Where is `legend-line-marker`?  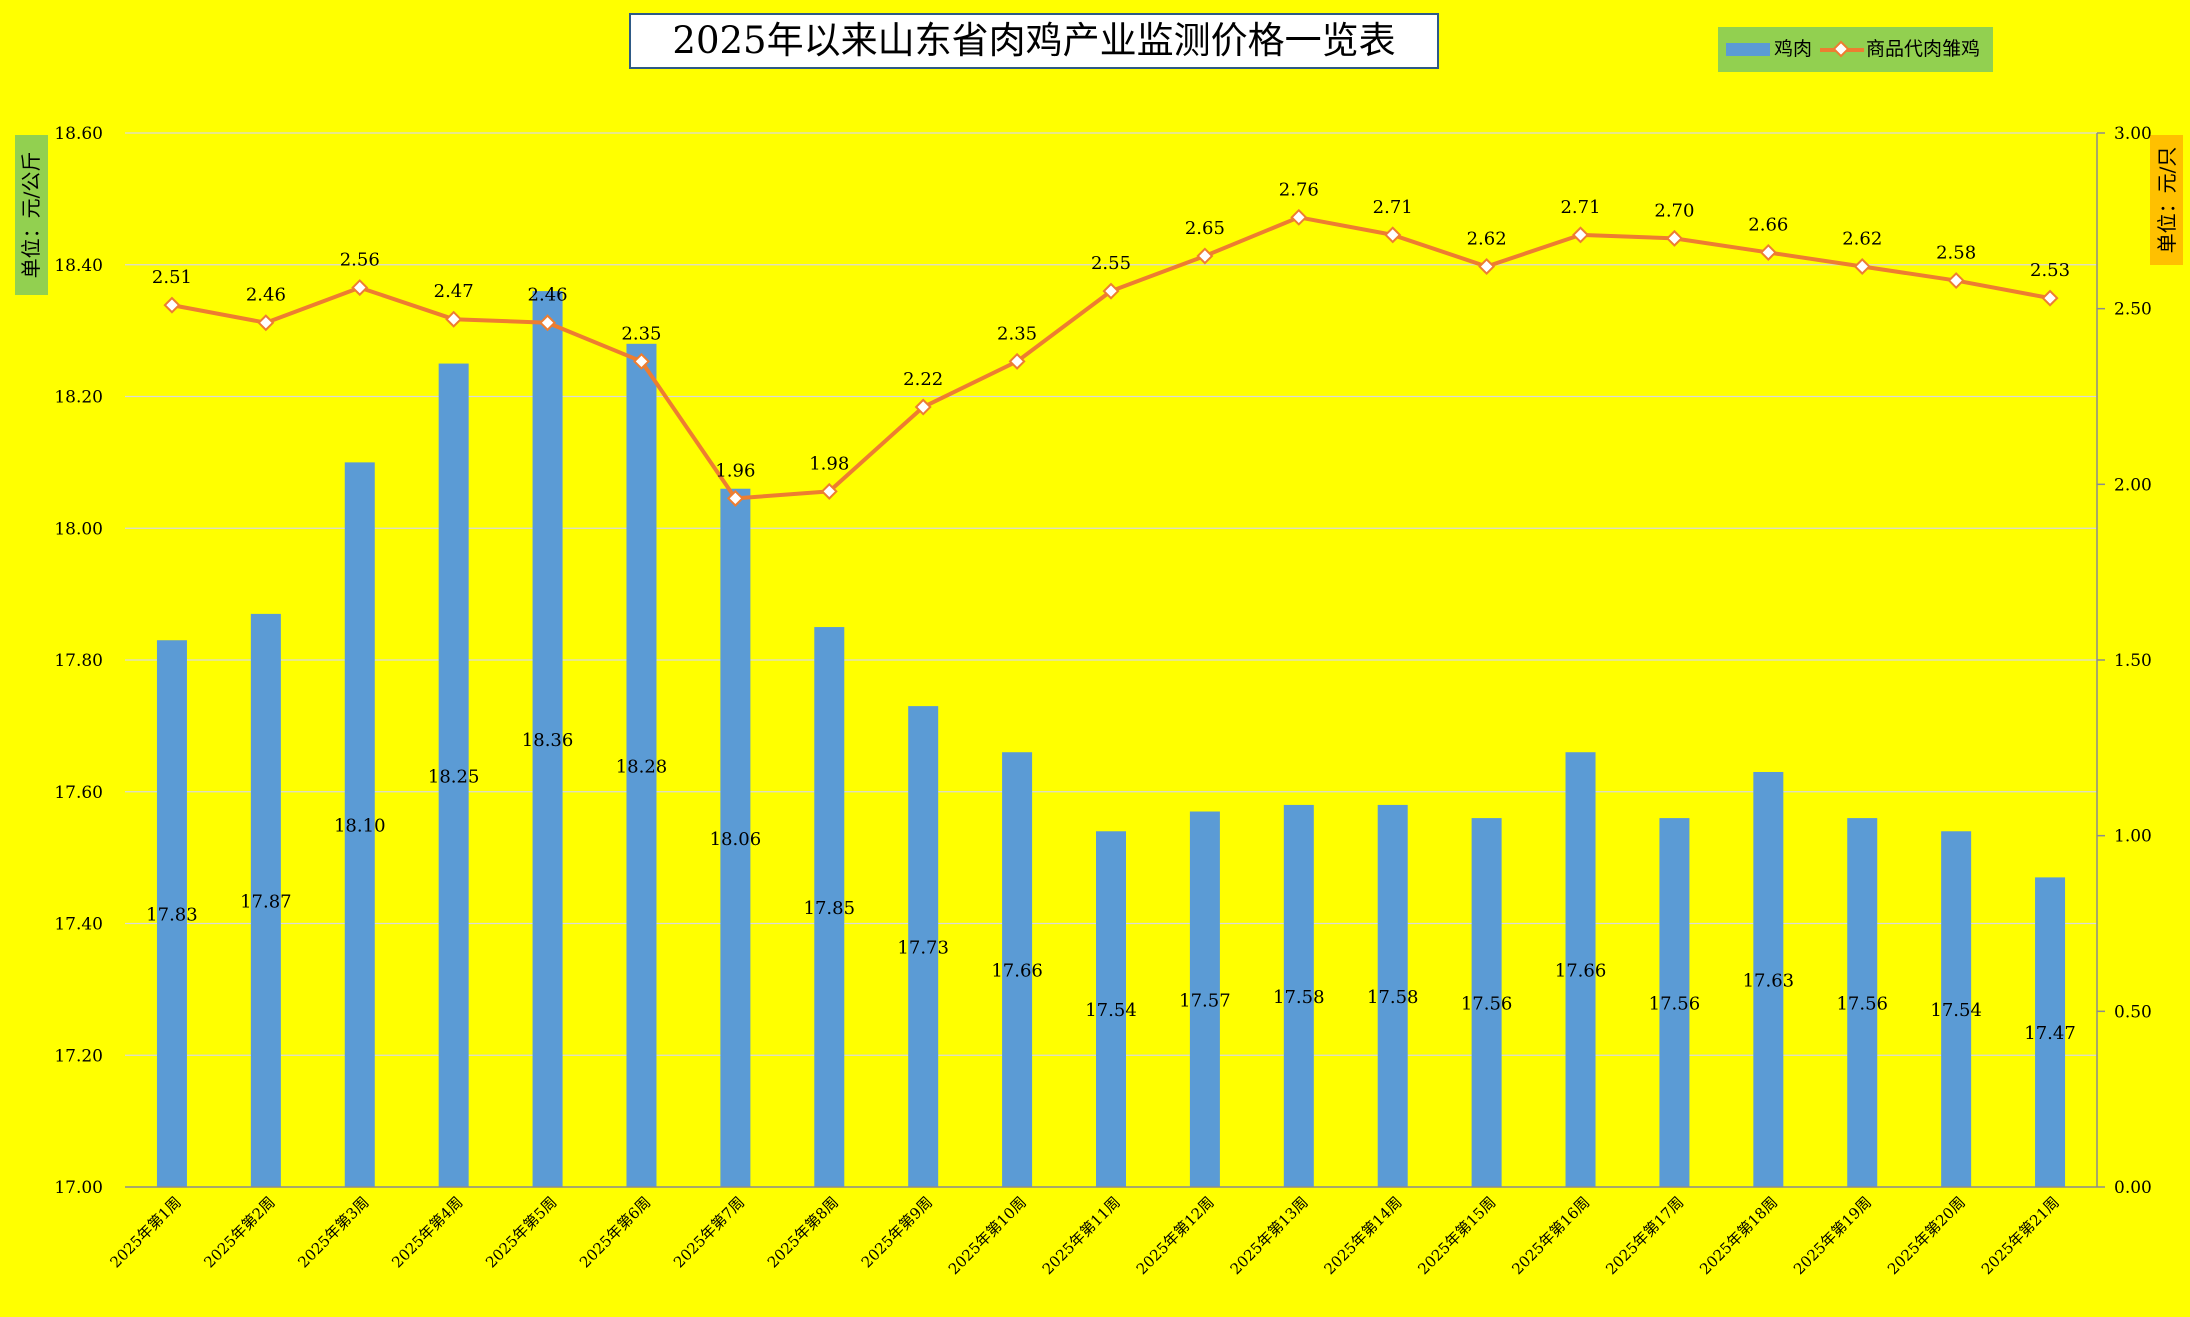 legend-line-marker is located at coordinates (1841, 49).